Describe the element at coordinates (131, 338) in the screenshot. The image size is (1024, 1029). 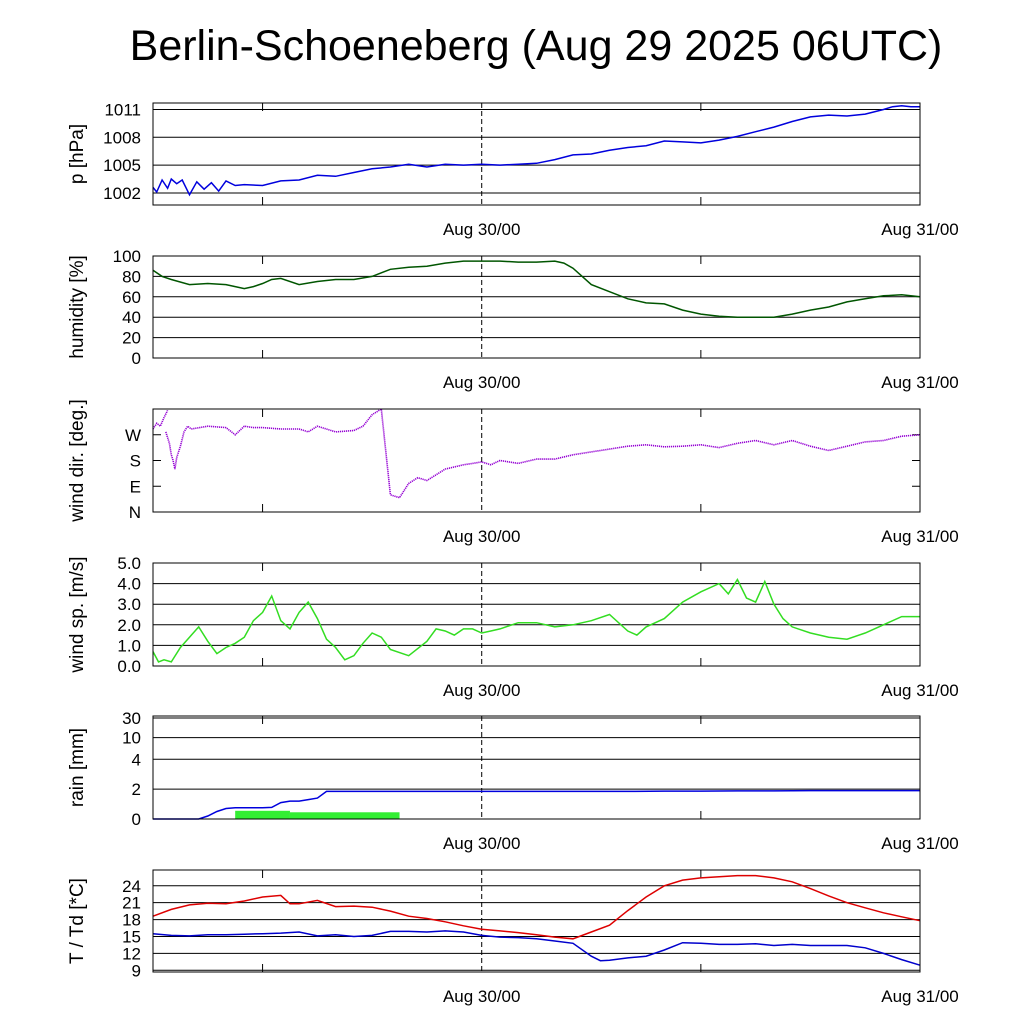
I see `y-tick-label: 20` at that location.